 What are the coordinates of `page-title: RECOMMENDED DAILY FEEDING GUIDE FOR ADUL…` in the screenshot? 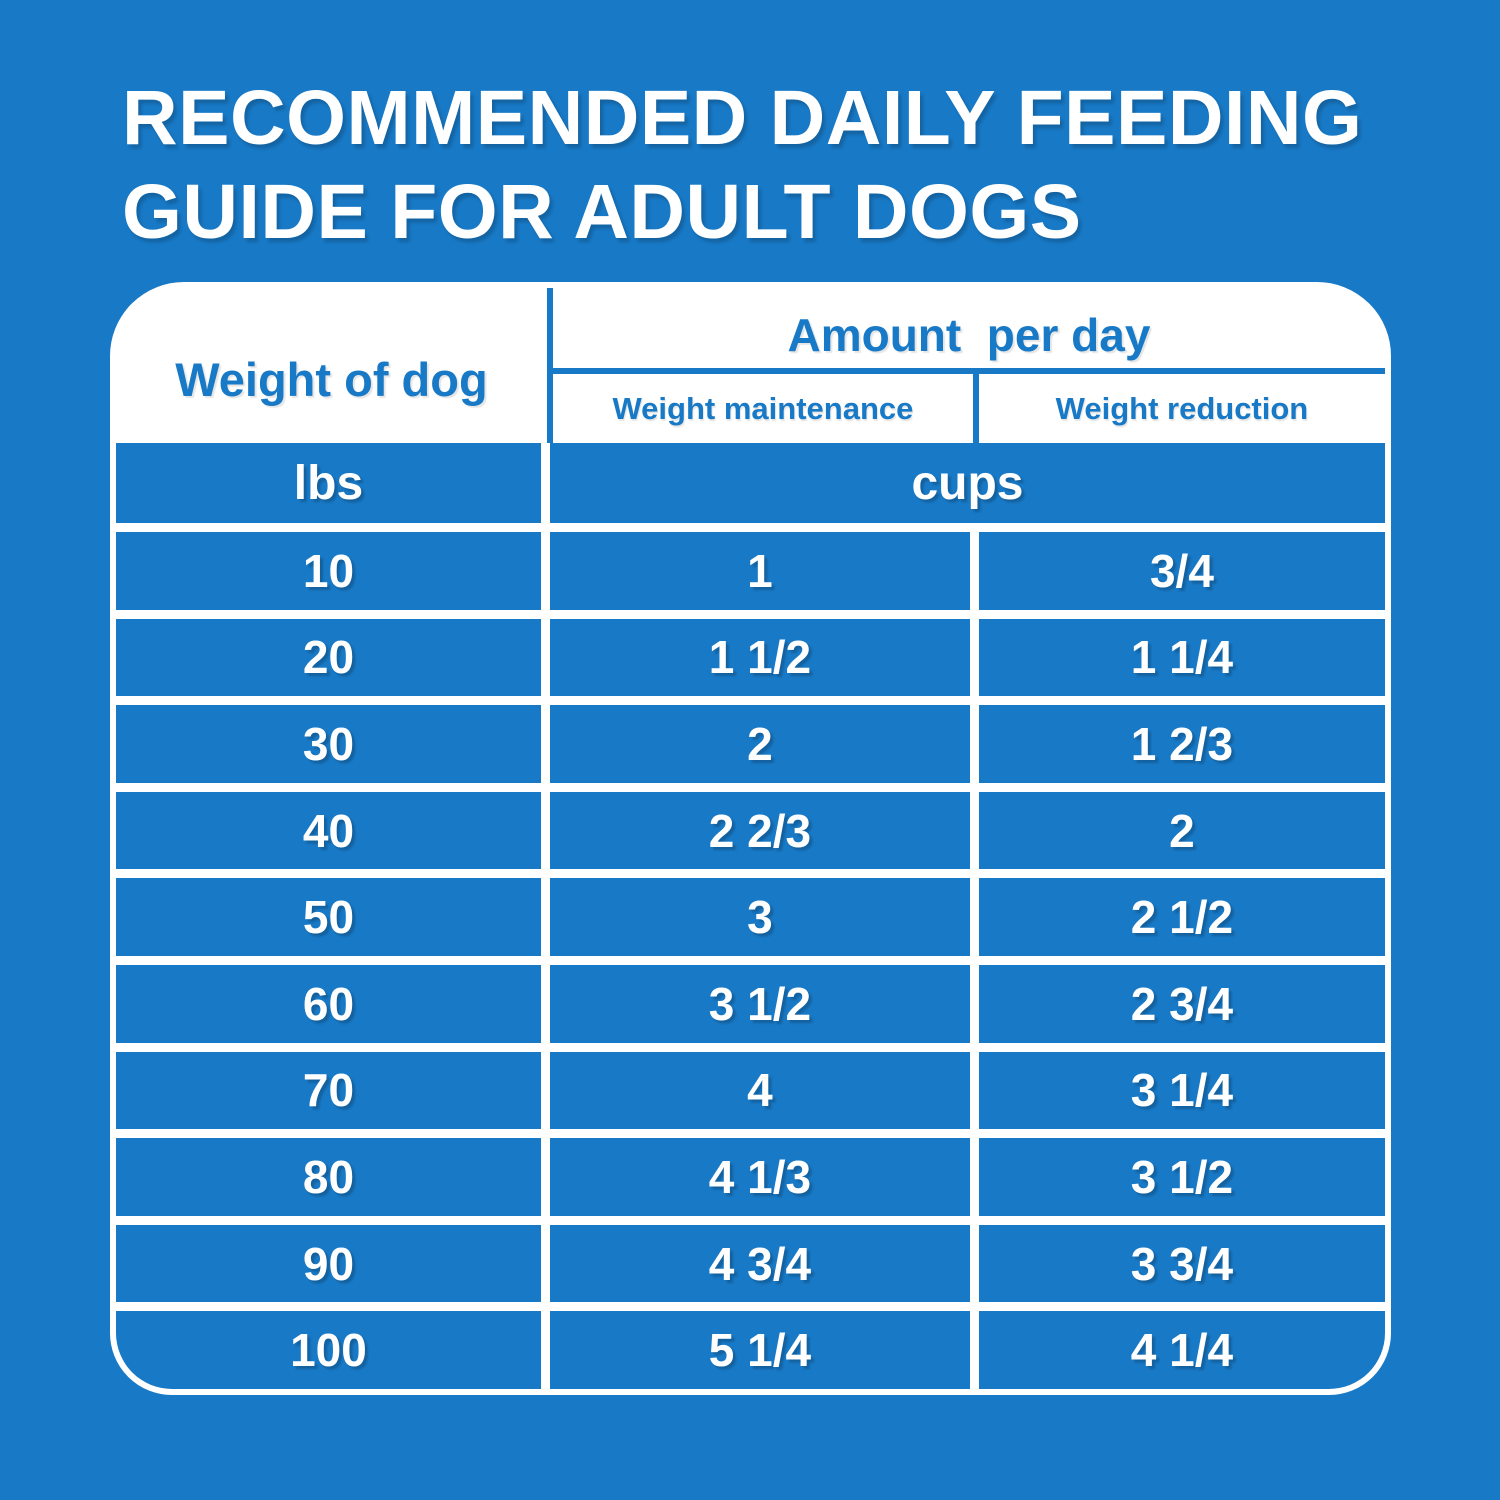 It's located at (742, 166).